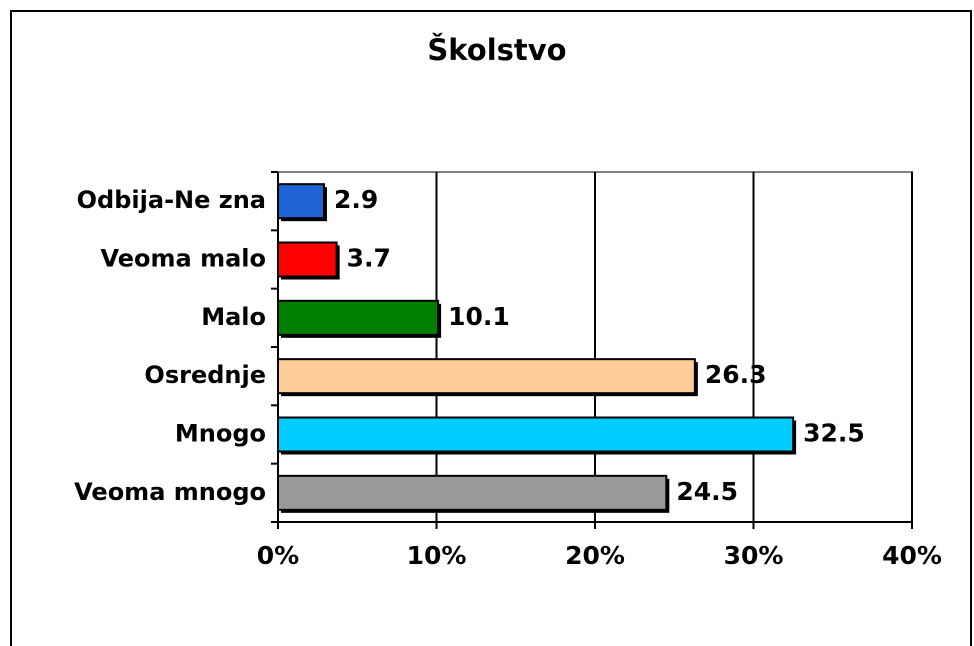 Image resolution: width=974 pixels, height=646 pixels. Describe the element at coordinates (707, 491) in the screenshot. I see `value-label: 24.5` at that location.